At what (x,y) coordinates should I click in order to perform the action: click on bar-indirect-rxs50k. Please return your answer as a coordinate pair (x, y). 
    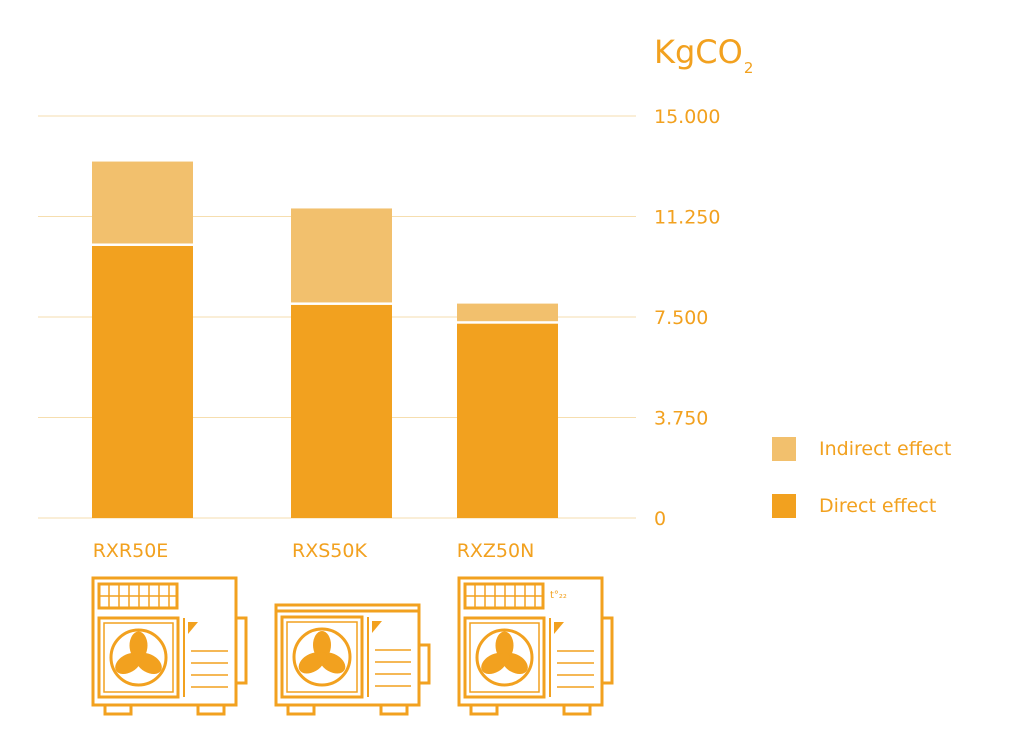
    Looking at the image, I should click on (341, 255).